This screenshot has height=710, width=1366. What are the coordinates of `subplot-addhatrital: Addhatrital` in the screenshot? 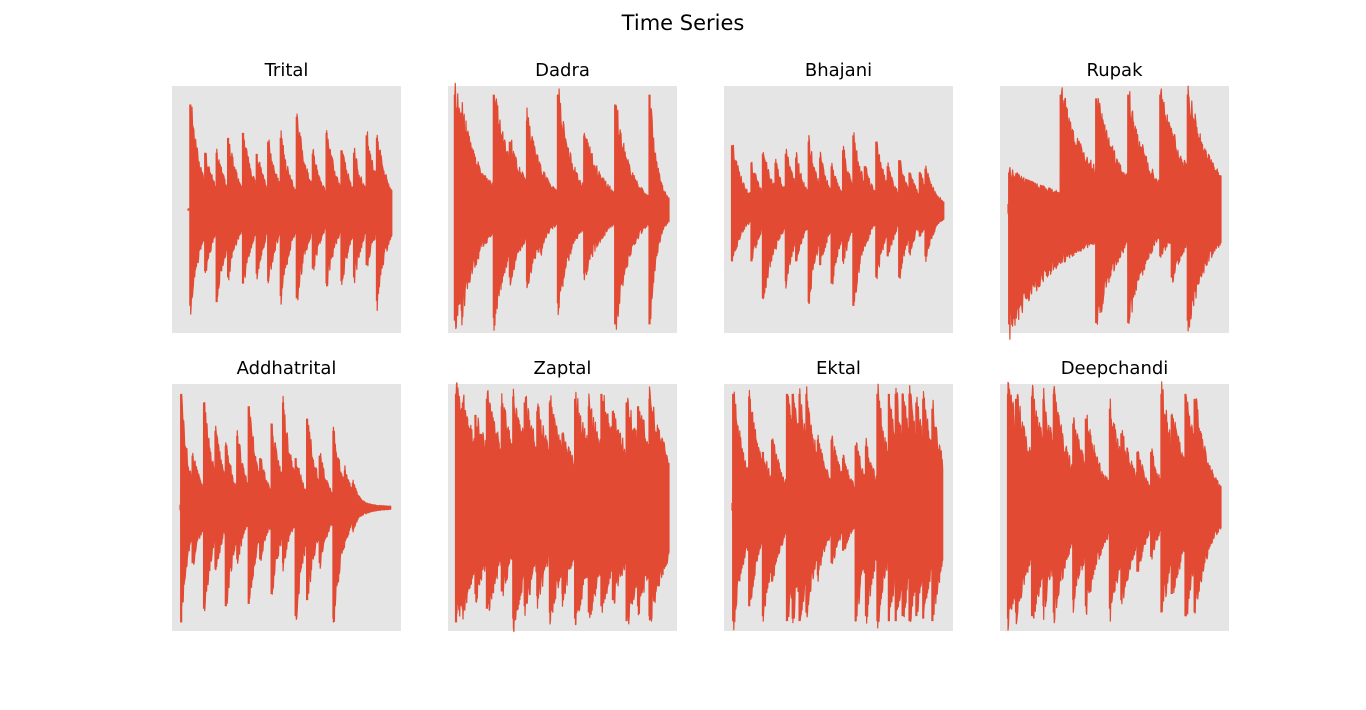 It's located at (286, 494).